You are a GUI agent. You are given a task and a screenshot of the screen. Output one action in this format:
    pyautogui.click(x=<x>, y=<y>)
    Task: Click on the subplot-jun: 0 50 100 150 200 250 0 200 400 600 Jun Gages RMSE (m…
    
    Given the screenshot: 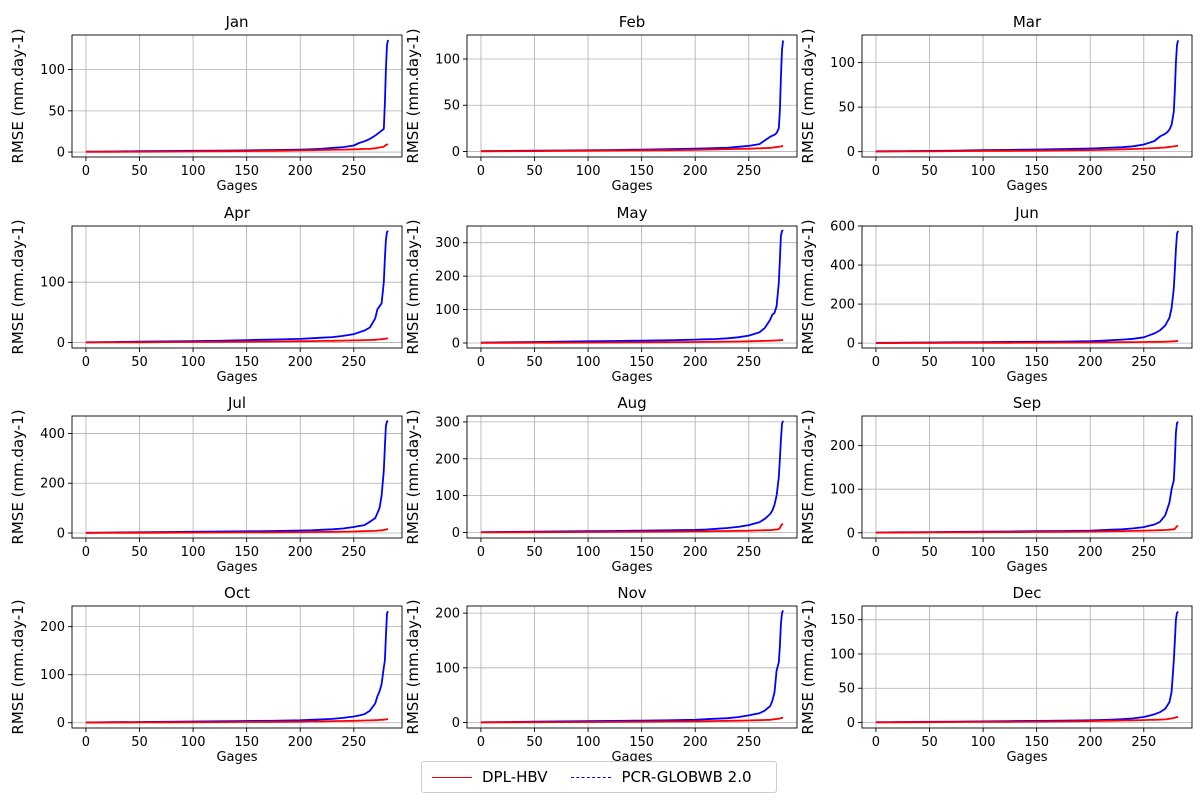 What is the action you would take?
    pyautogui.click(x=996, y=294)
    